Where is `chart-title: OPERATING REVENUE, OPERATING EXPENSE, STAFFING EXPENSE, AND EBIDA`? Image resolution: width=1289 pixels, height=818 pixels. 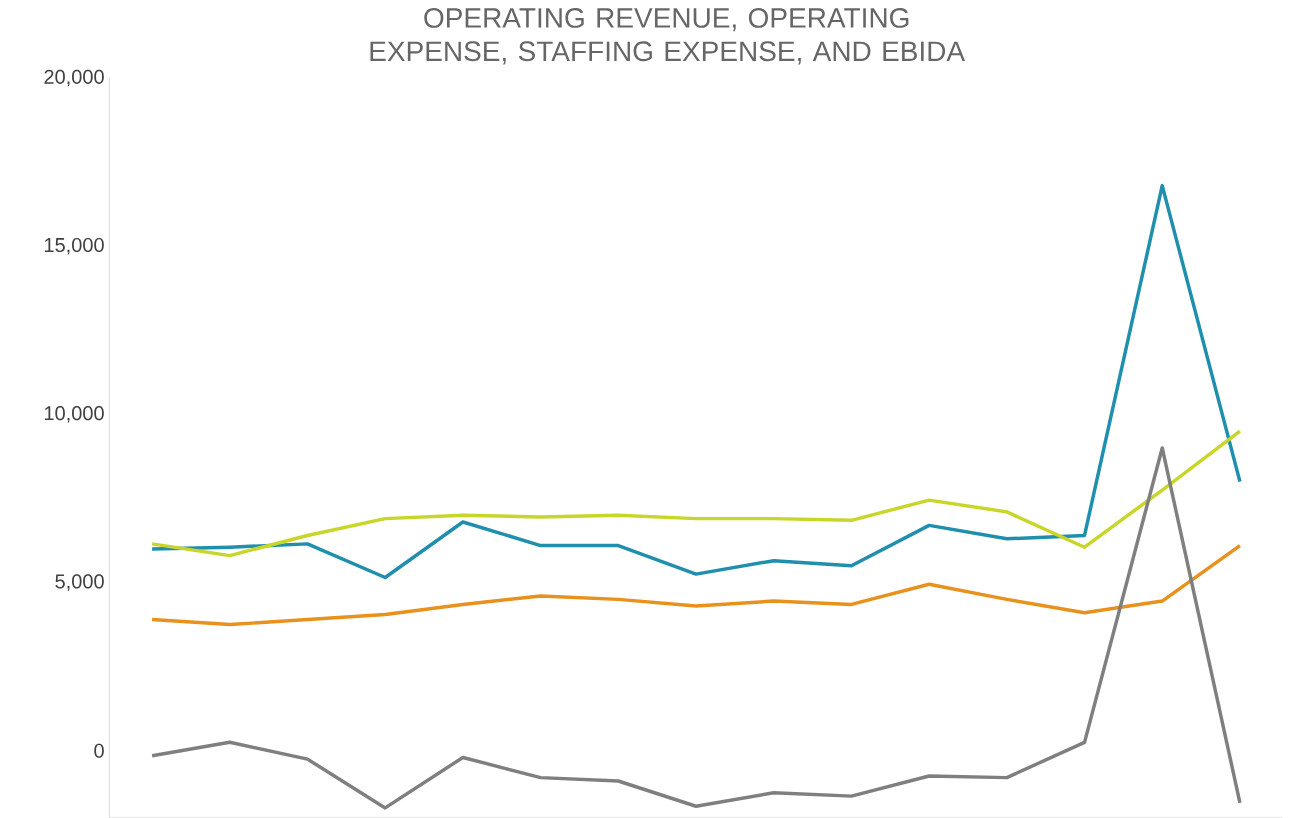
chart-title: OPERATING REVENUE, OPERATING EXPENSE, STAFFING EXPENSE, AND EBIDA is located at coordinates (668, 36).